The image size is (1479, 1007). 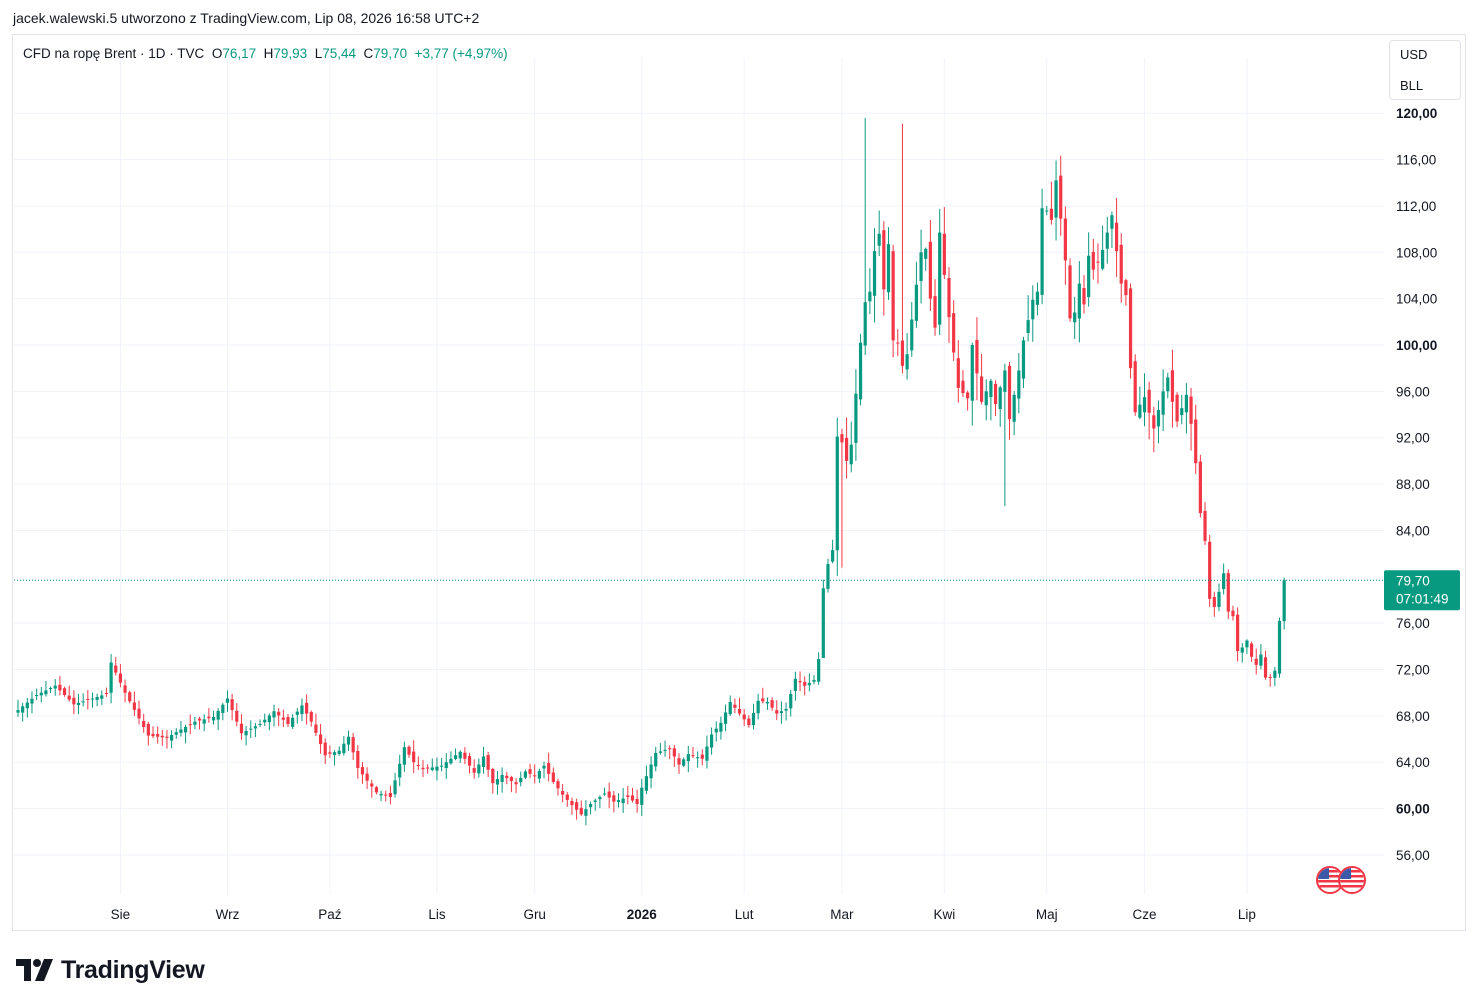 What do you see at coordinates (1414, 54) in the screenshot?
I see `currency-label: USD` at bounding box center [1414, 54].